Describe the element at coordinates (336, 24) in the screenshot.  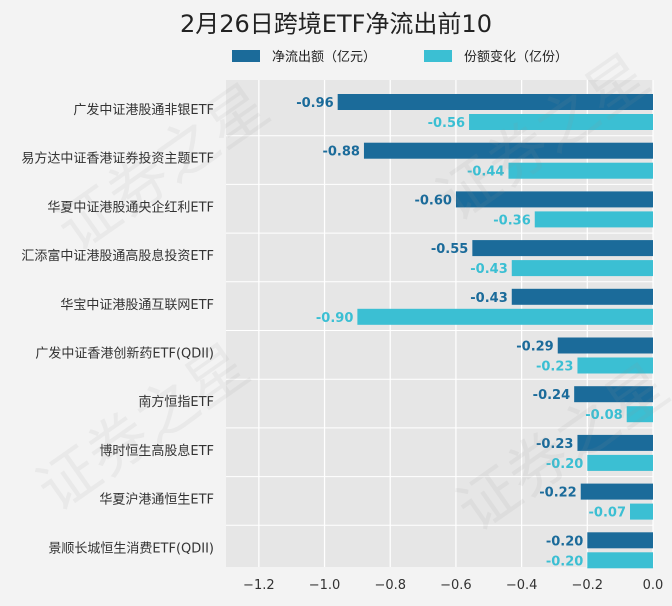
I see `chart-title: 2月26日跨境ETF净流出前10` at that location.